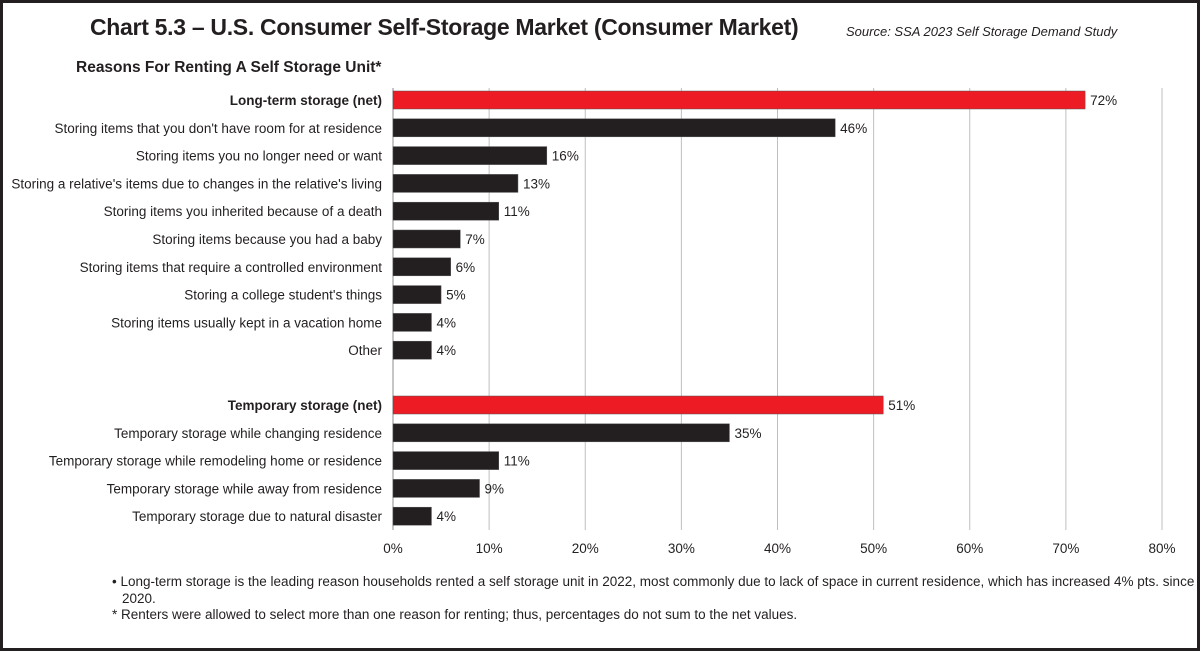 The height and width of the screenshot is (651, 1200). Describe the element at coordinates (969, 548) in the screenshot. I see `x-tick-label: 60%` at that location.